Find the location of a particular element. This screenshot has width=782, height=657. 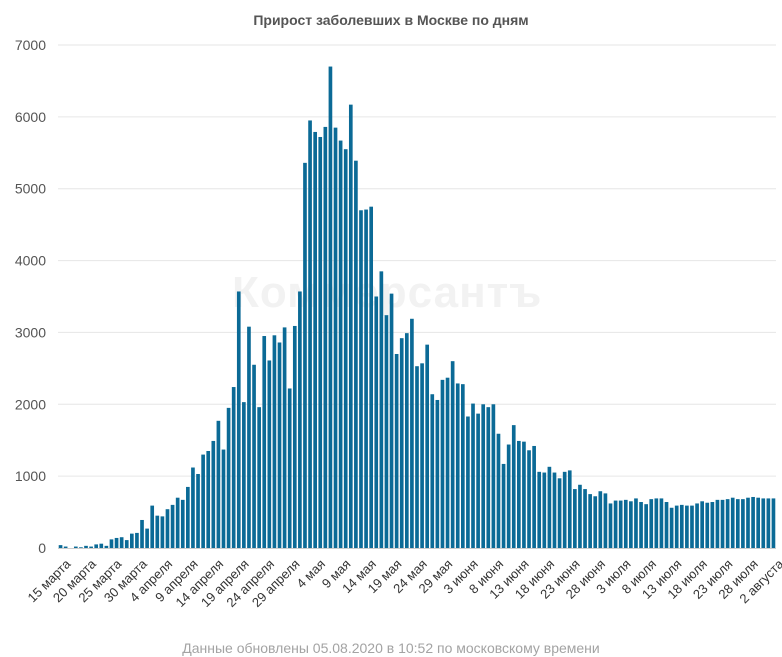

y-tick-label: 4000 is located at coordinates (30, 261).